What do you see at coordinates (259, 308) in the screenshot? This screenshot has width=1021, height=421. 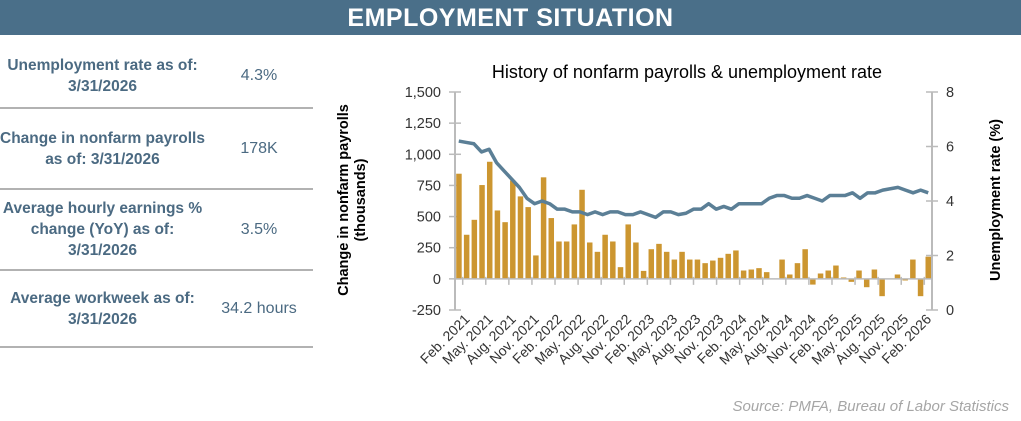 I see `stat-value: 34.2 hours` at bounding box center [259, 308].